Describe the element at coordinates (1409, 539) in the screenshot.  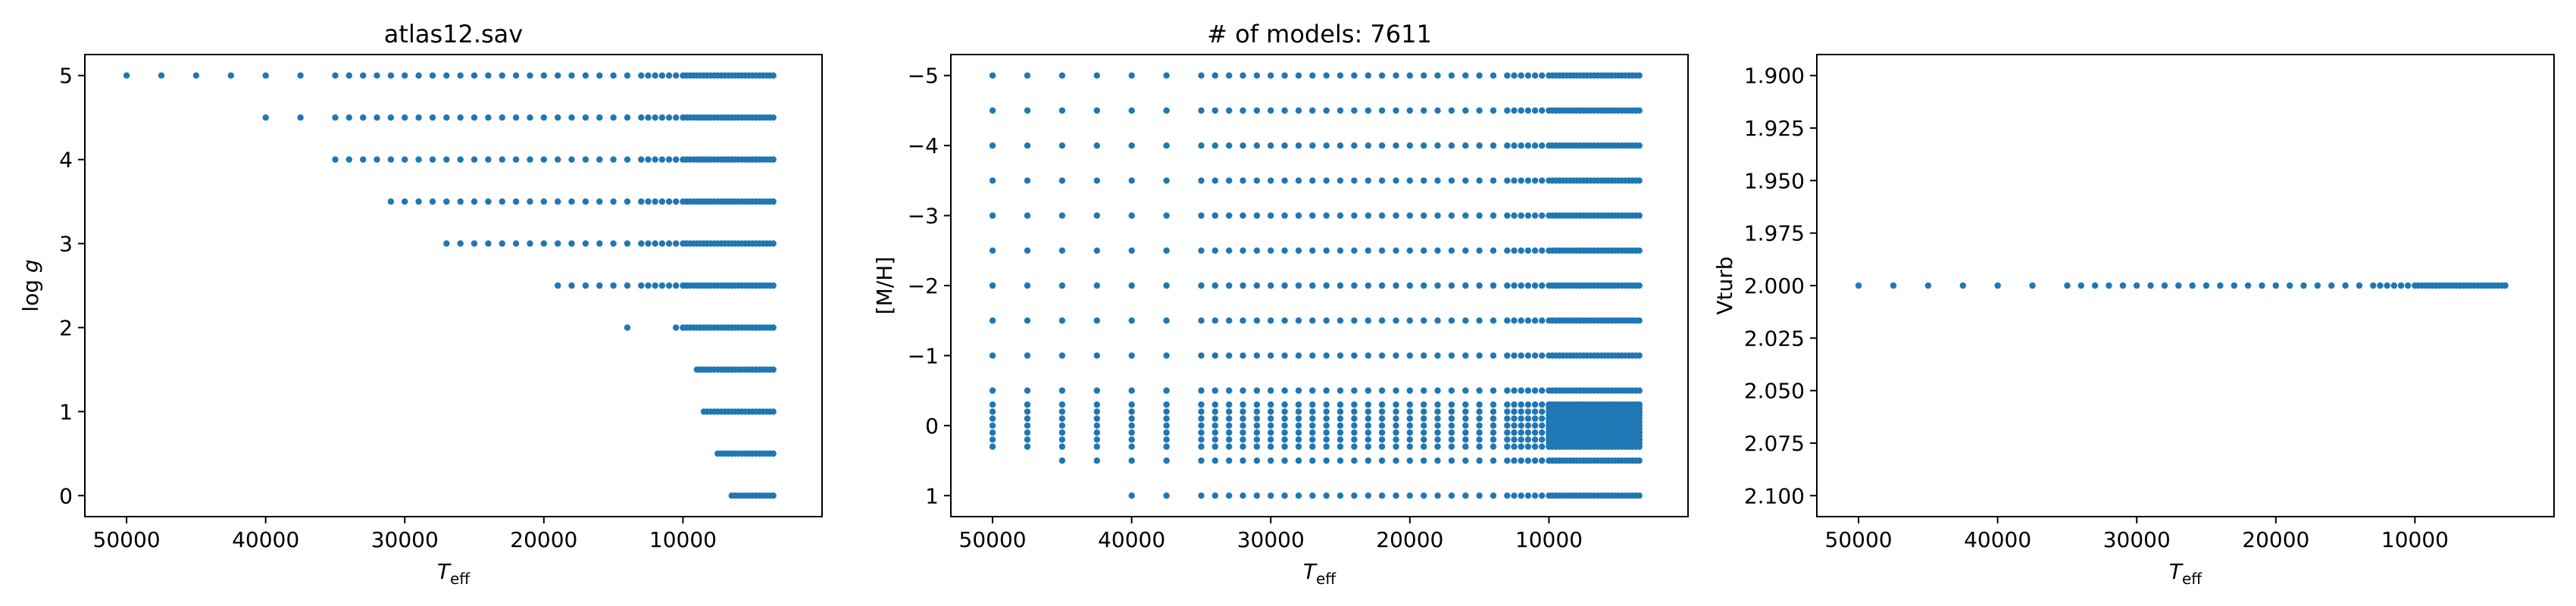
I see `x-tick-label: 20000` at that location.